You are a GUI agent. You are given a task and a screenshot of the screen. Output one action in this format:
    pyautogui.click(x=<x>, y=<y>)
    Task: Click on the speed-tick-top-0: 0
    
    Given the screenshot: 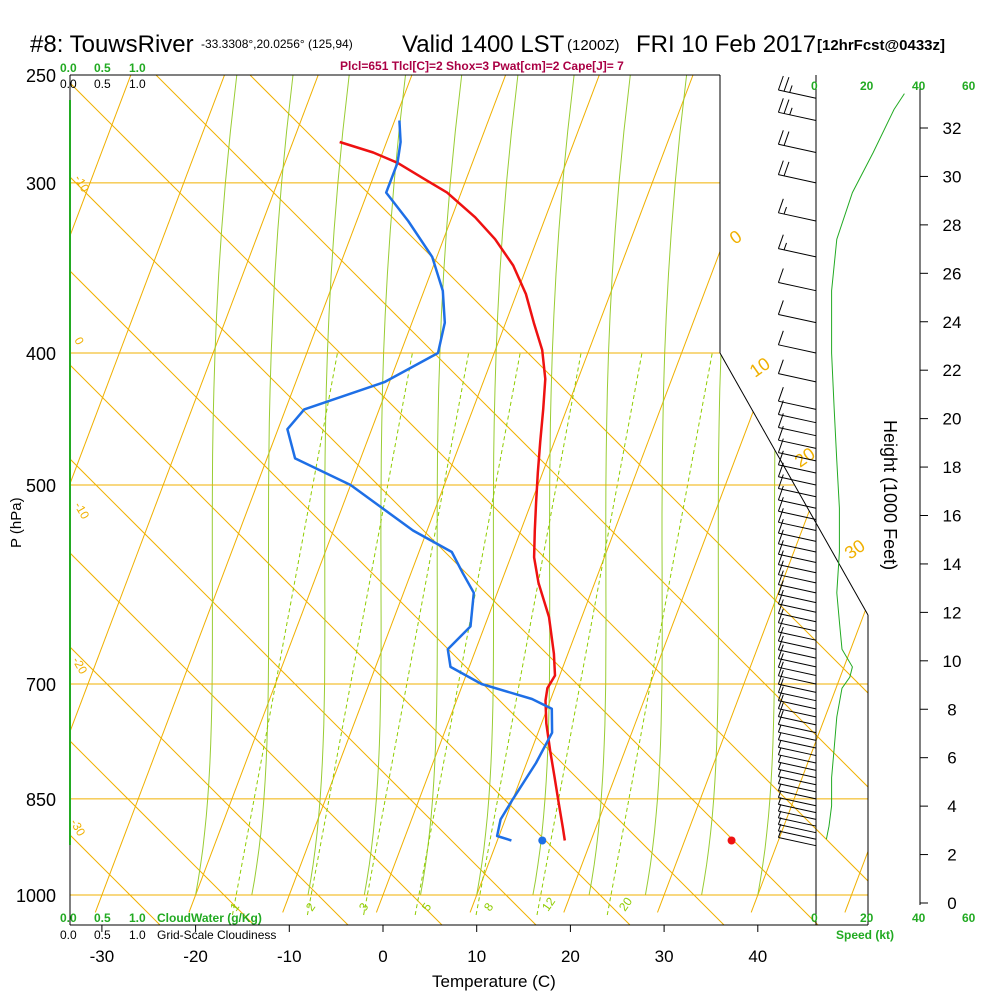 What is the action you would take?
    pyautogui.click(x=814, y=86)
    